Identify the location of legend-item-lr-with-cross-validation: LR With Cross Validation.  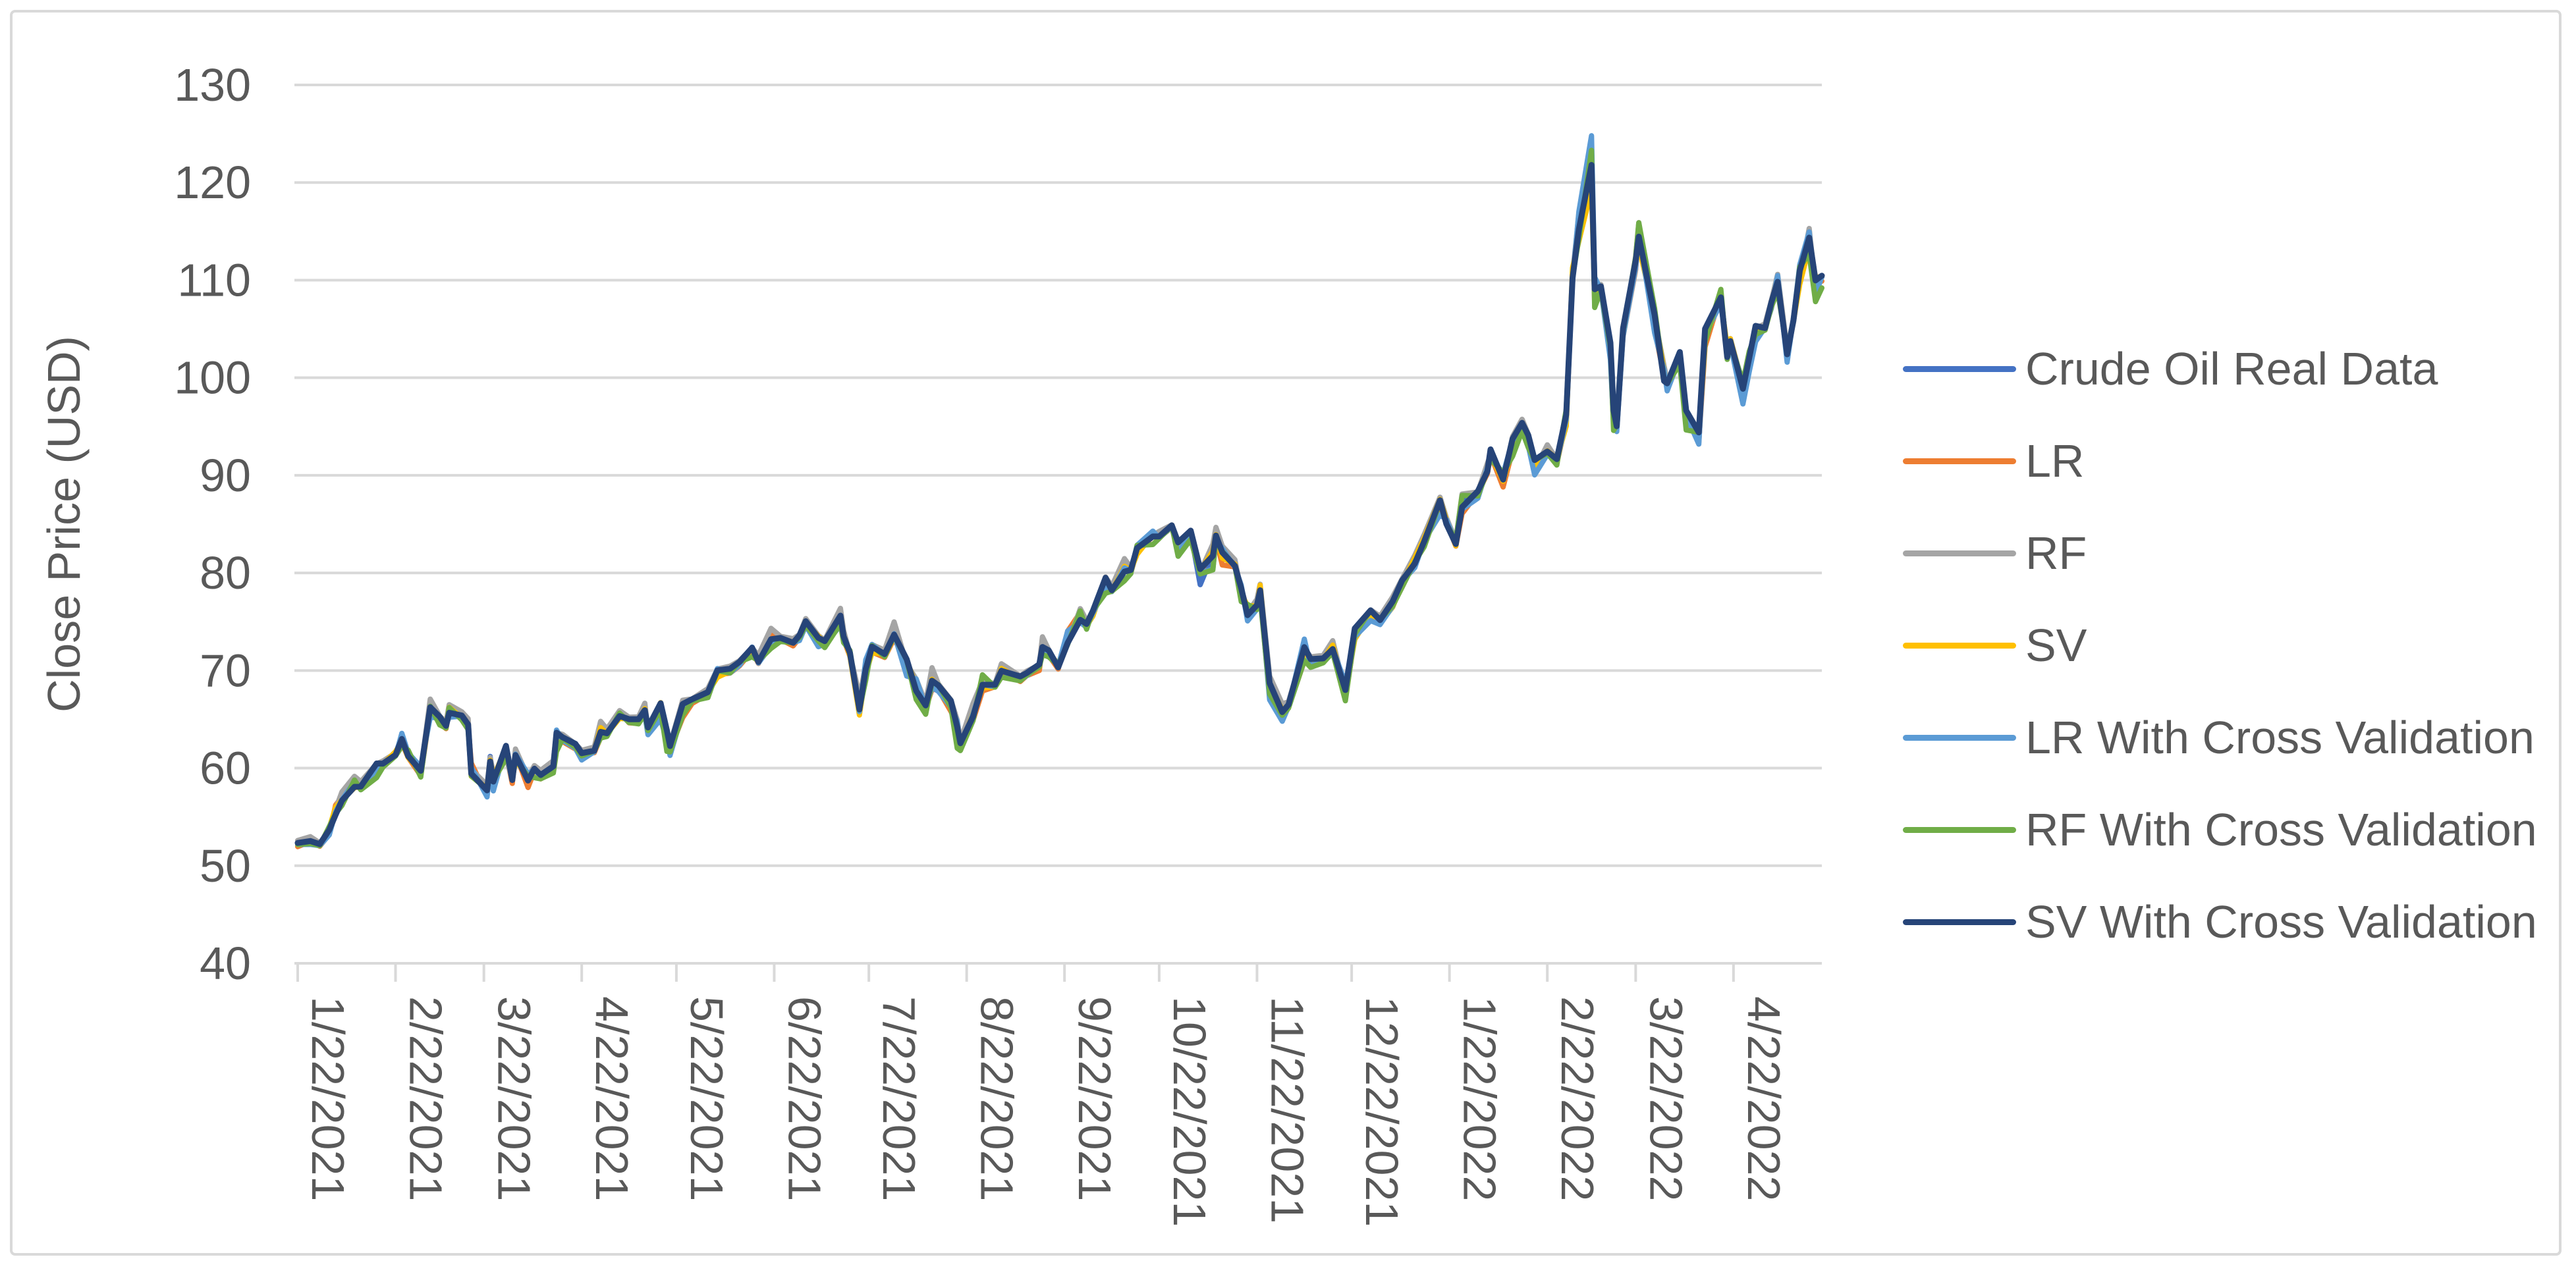
(2219, 737).